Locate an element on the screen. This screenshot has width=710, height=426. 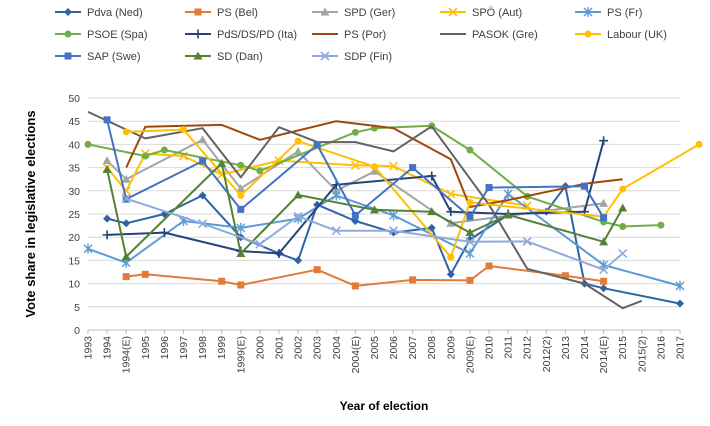
legend-label: PSOE (Spa) is located at coordinates (117, 35).